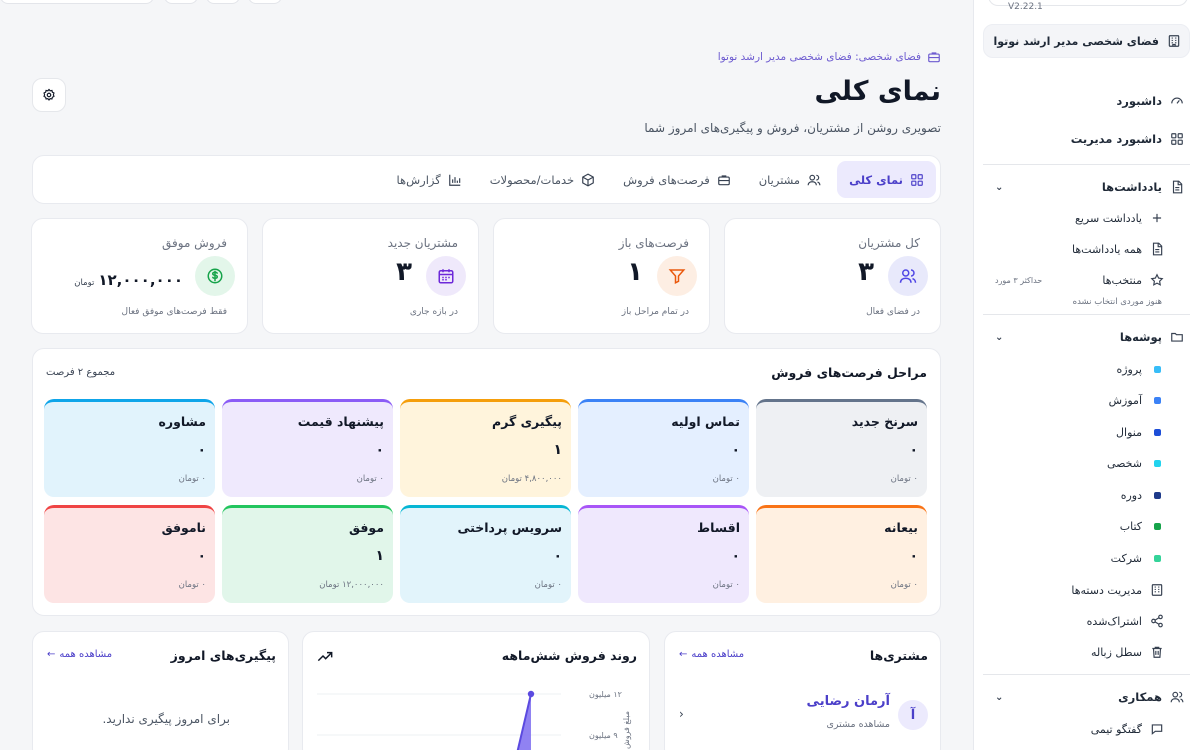 The image size is (1200, 750). Describe the element at coordinates (531, 694) in the screenshot. I see `trend-point` at that location.